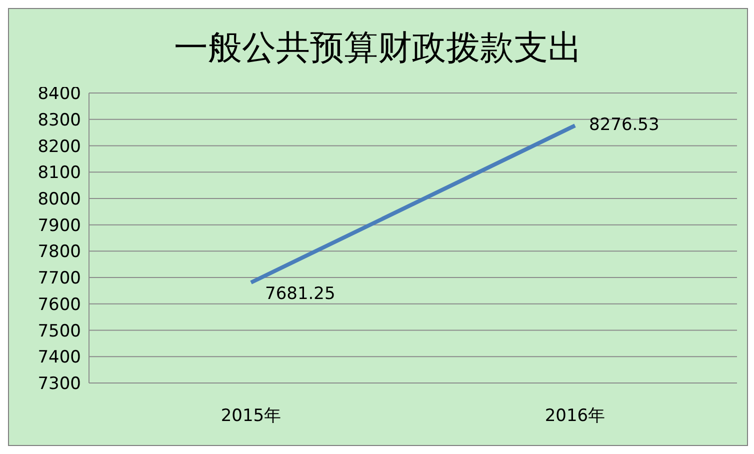 This screenshot has height=454, width=754. What do you see at coordinates (59, 120) in the screenshot?
I see `y-tick-label: 8300` at bounding box center [59, 120].